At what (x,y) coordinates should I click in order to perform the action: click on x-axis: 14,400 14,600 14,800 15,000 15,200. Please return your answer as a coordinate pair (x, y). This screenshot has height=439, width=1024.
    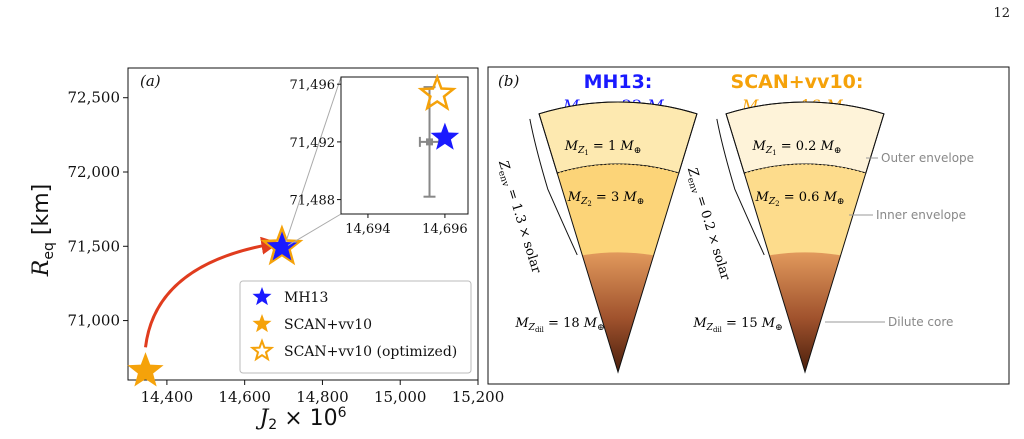
    Looking at the image, I should click on (323, 393).